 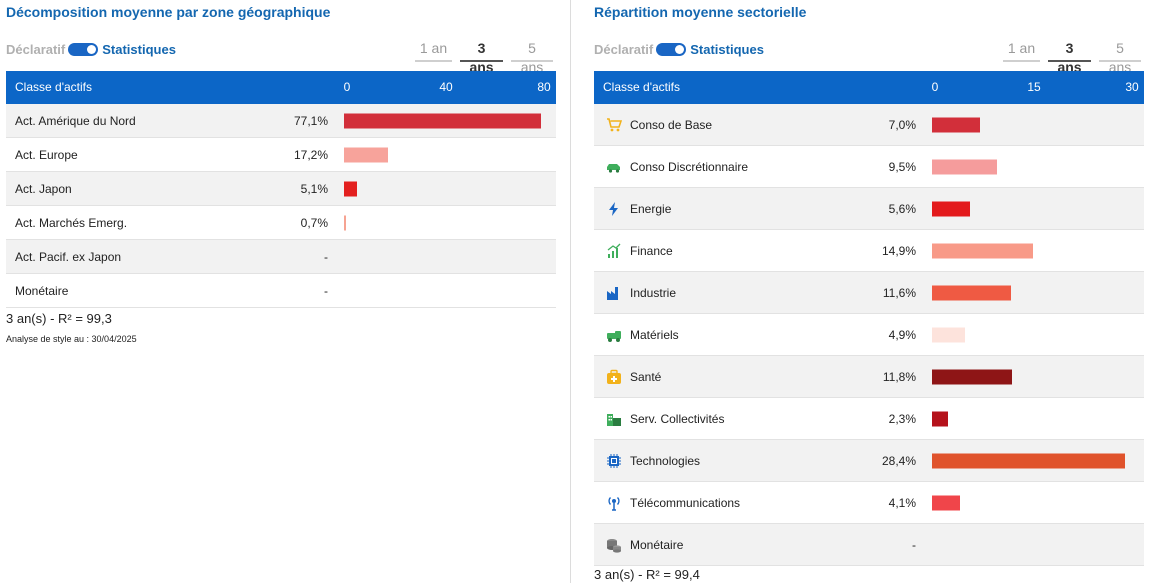 What do you see at coordinates (869, 545) in the screenshot?
I see `sector-row-monetaire: Monétaire -` at bounding box center [869, 545].